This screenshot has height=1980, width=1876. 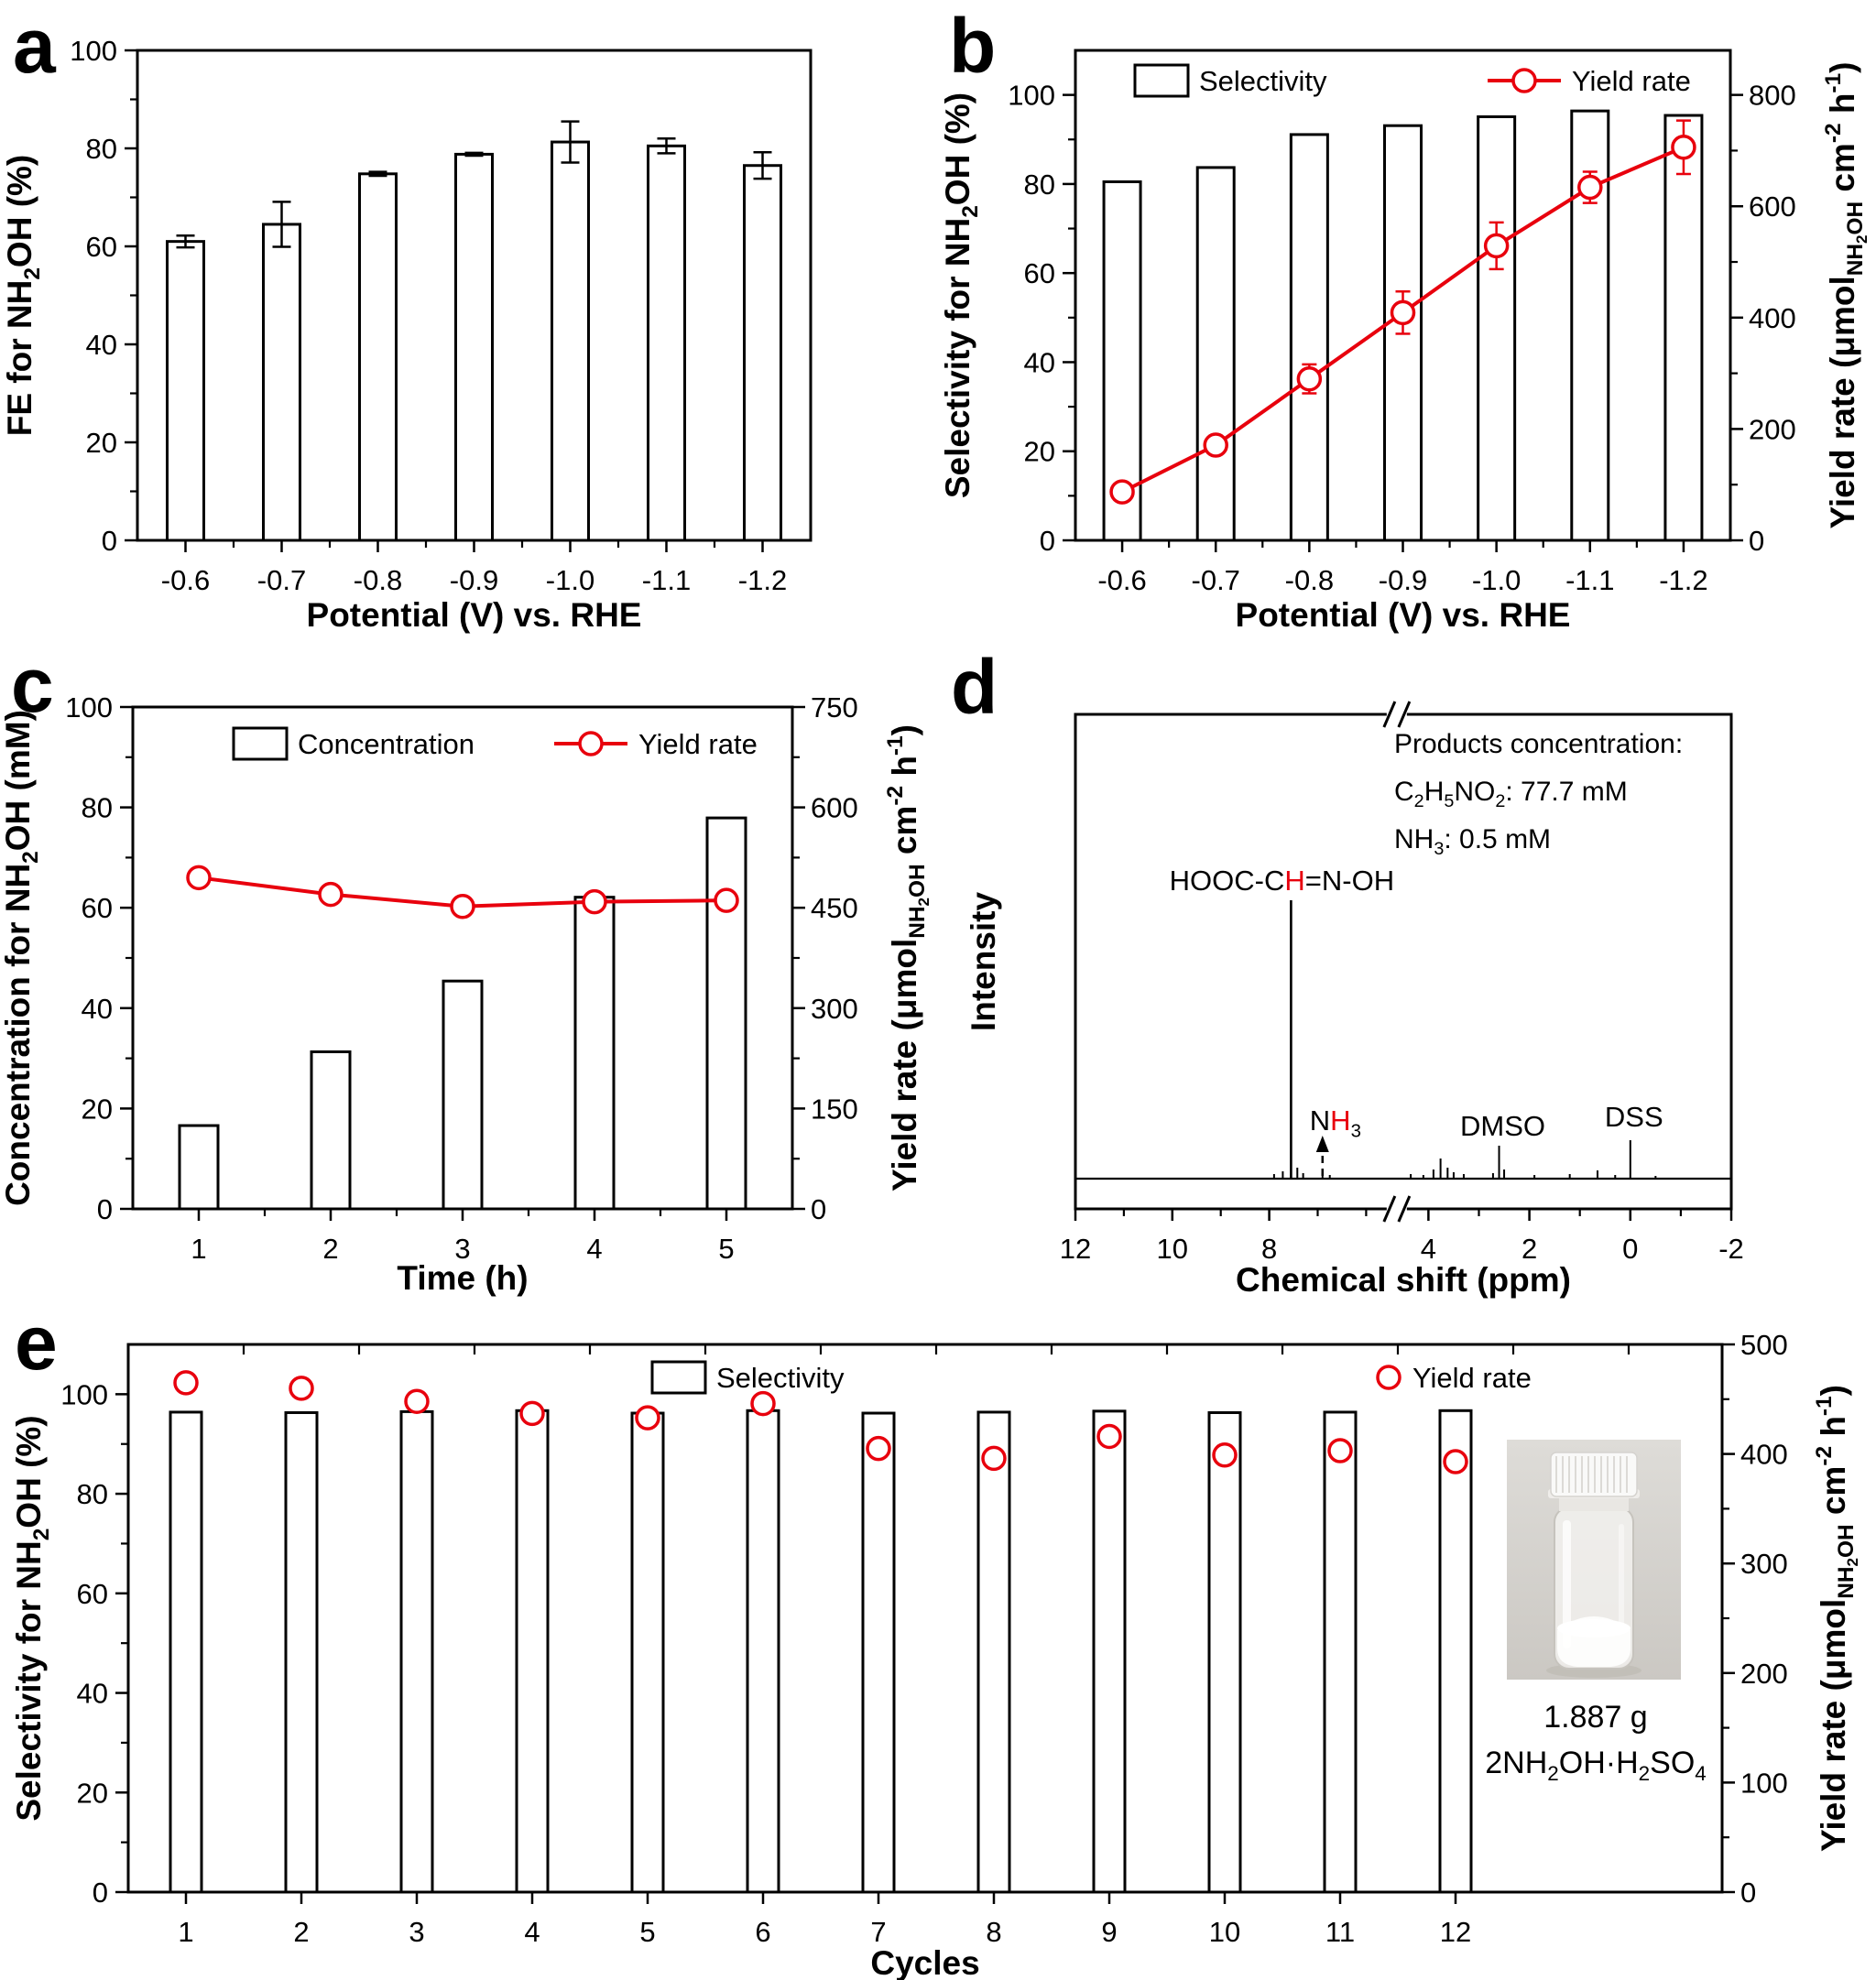 What do you see at coordinates (878, 1932) in the screenshot?
I see `x-tick-label: 7` at bounding box center [878, 1932].